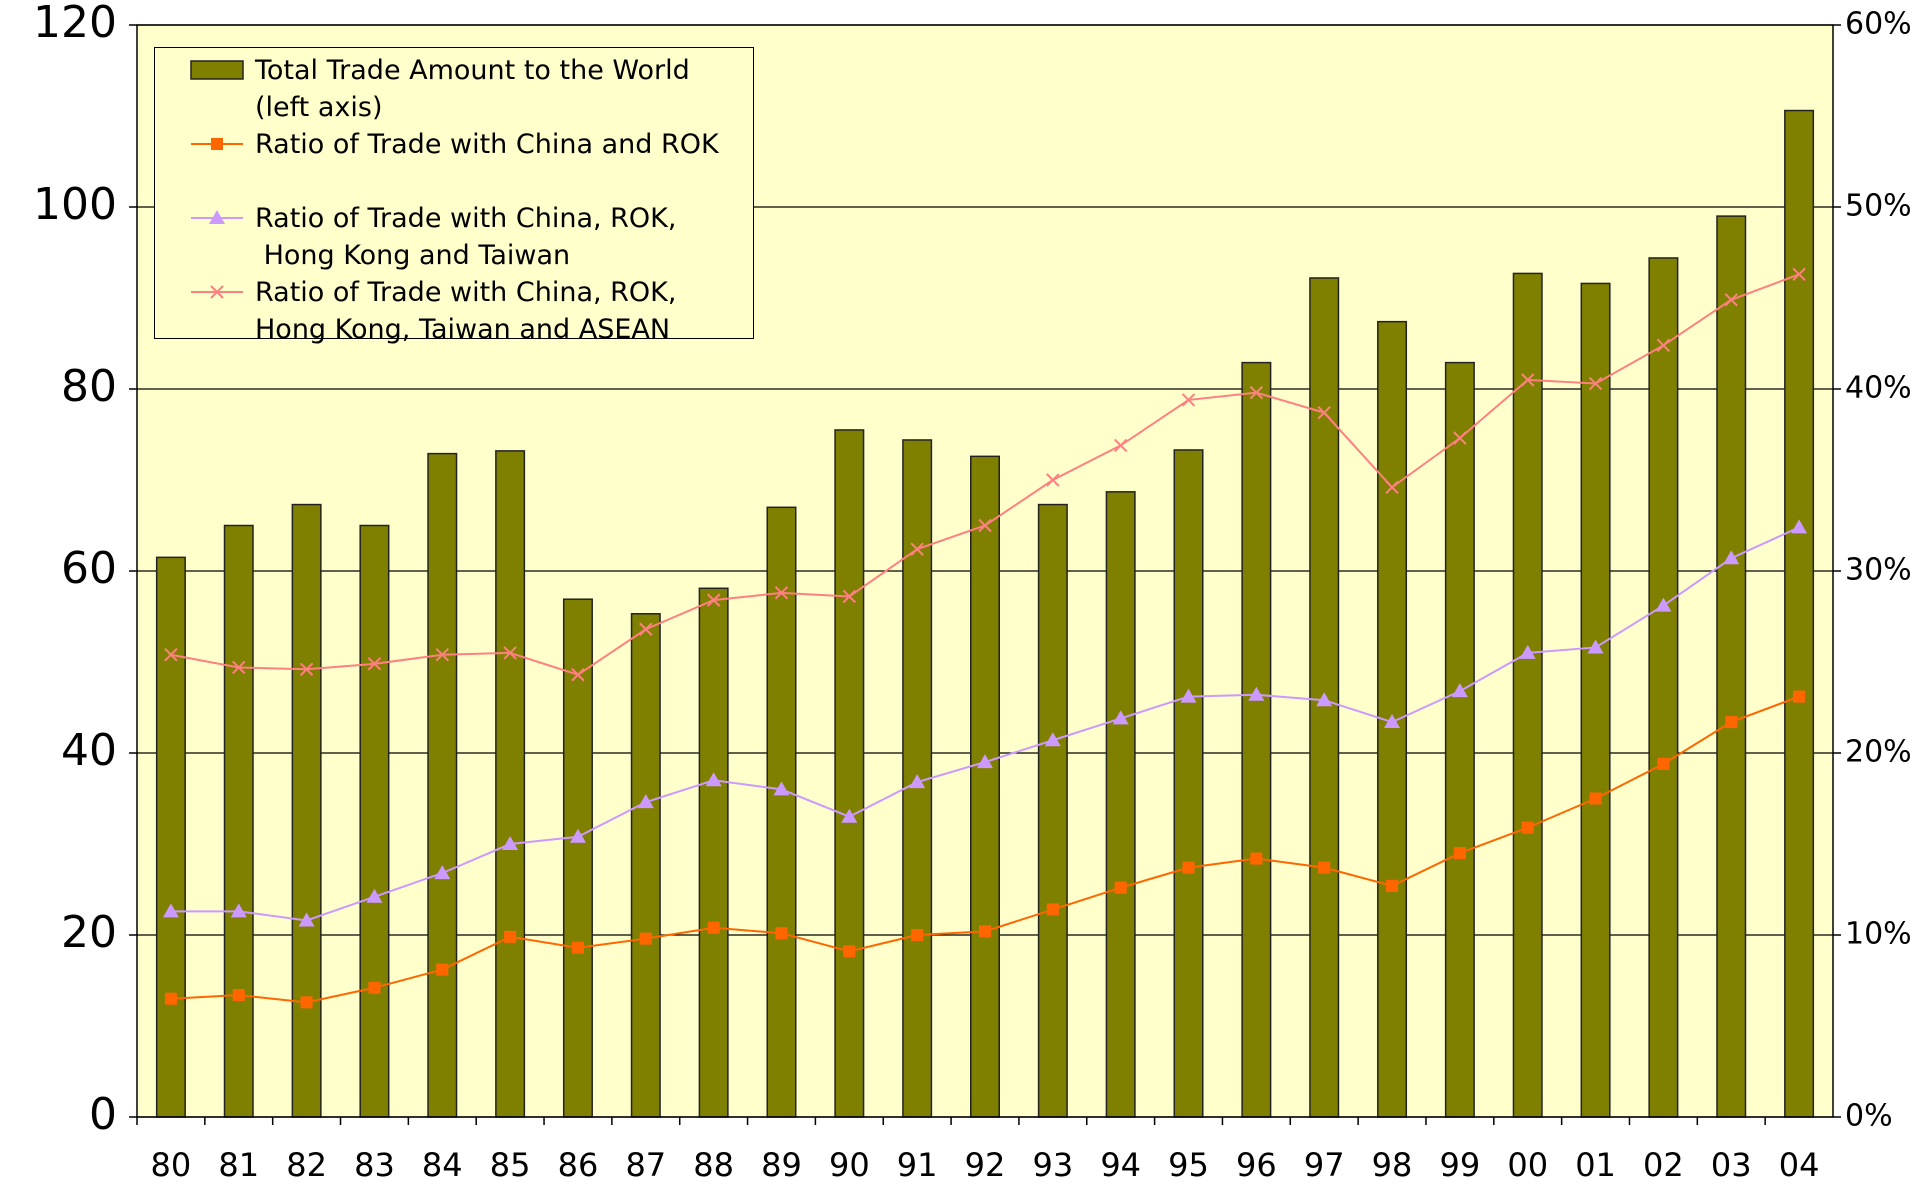  What do you see at coordinates (1878, 206) in the screenshot?
I see `y2-tick-label: 50%` at bounding box center [1878, 206].